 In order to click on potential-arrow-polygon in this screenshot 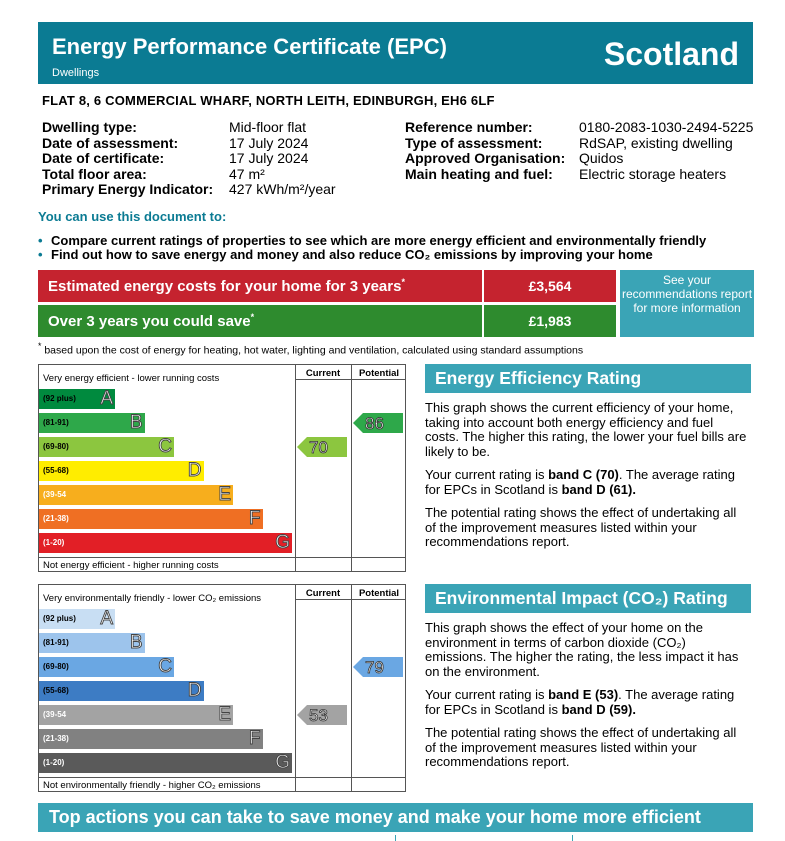, I will do `click(378, 423)`.